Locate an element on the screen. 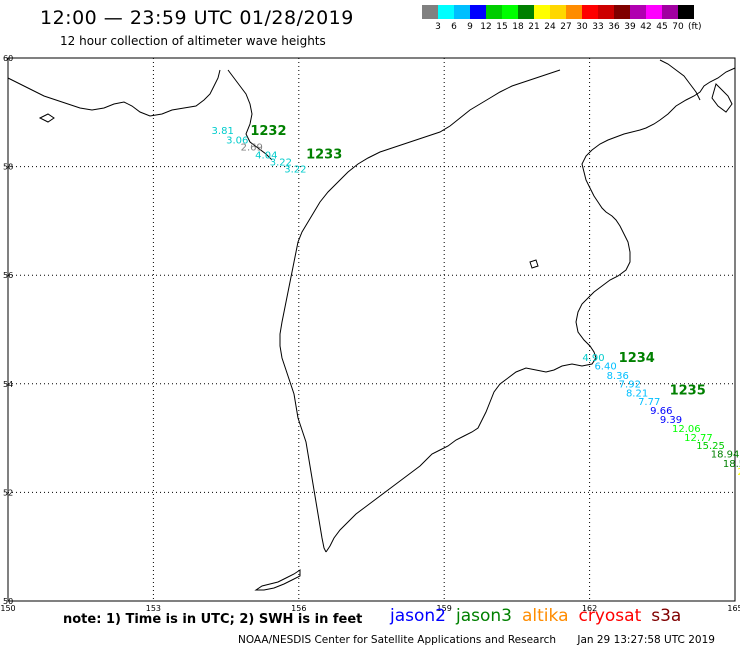 Image resolution: width=740 pixels, height=650 pixels. wave-height-value: 4.90 is located at coordinates (593, 358).